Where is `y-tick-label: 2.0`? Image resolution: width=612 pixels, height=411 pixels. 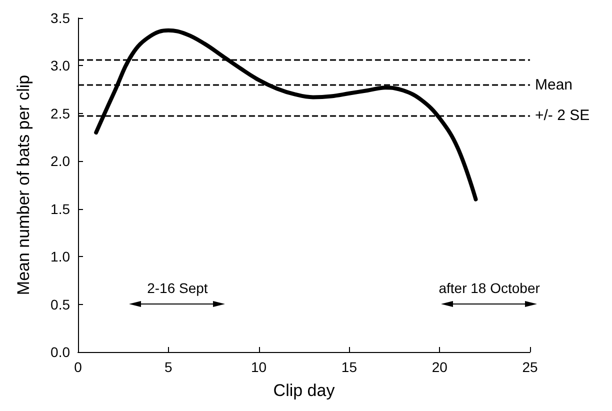 y-tick-label: 2.0 is located at coordinates (60, 161).